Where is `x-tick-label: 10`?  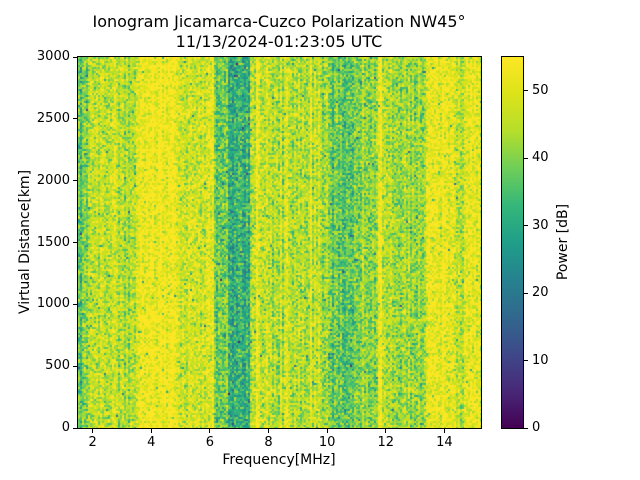
x-tick-label: 10 is located at coordinates (327, 442).